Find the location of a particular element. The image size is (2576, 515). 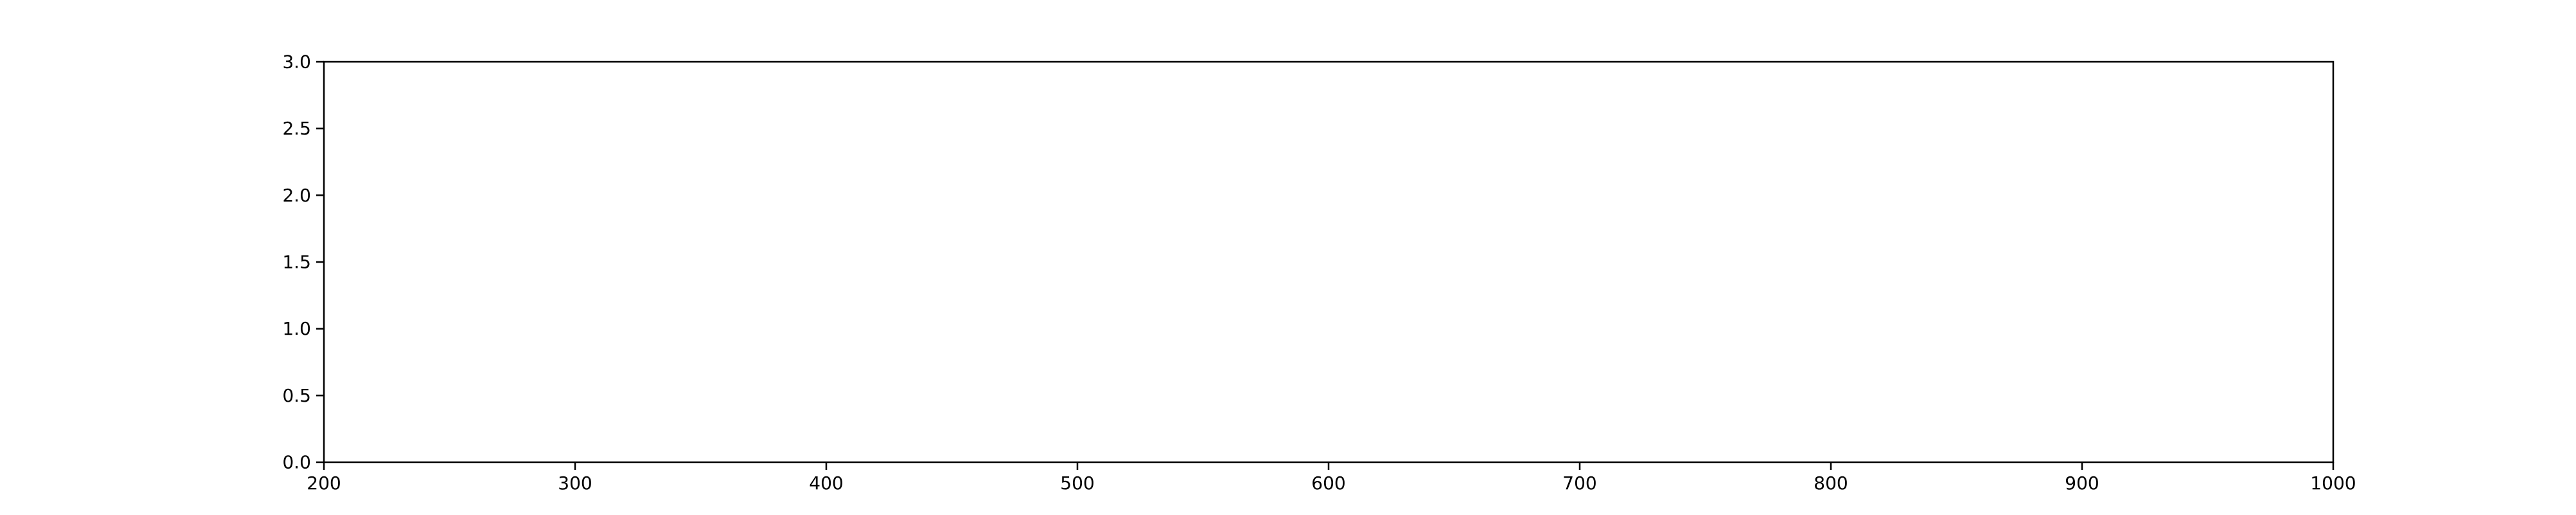

x-tick-label: 900 is located at coordinates (2082, 484).